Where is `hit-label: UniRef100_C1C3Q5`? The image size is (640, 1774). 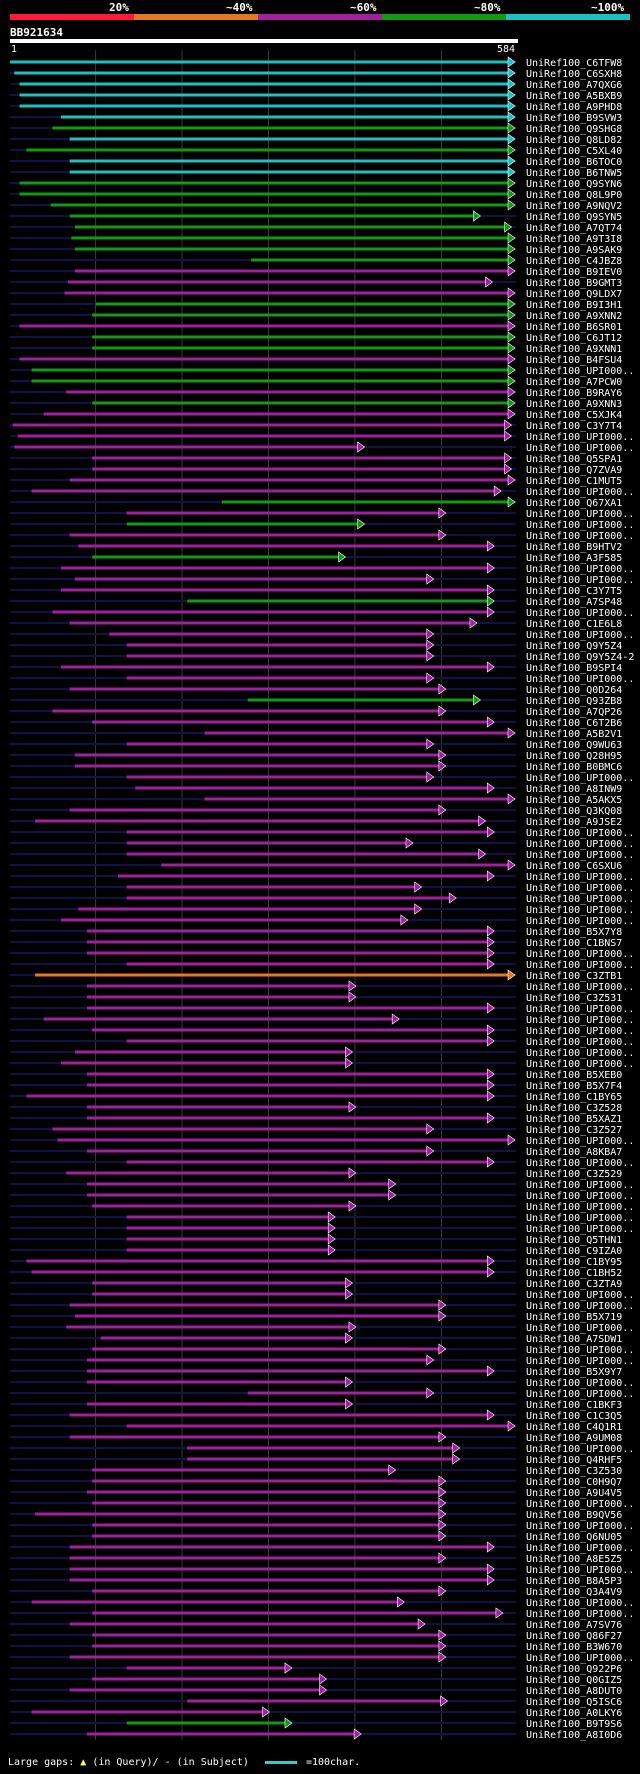
hit-label: UniRef100_C1C3Q5 is located at coordinates (574, 1416).